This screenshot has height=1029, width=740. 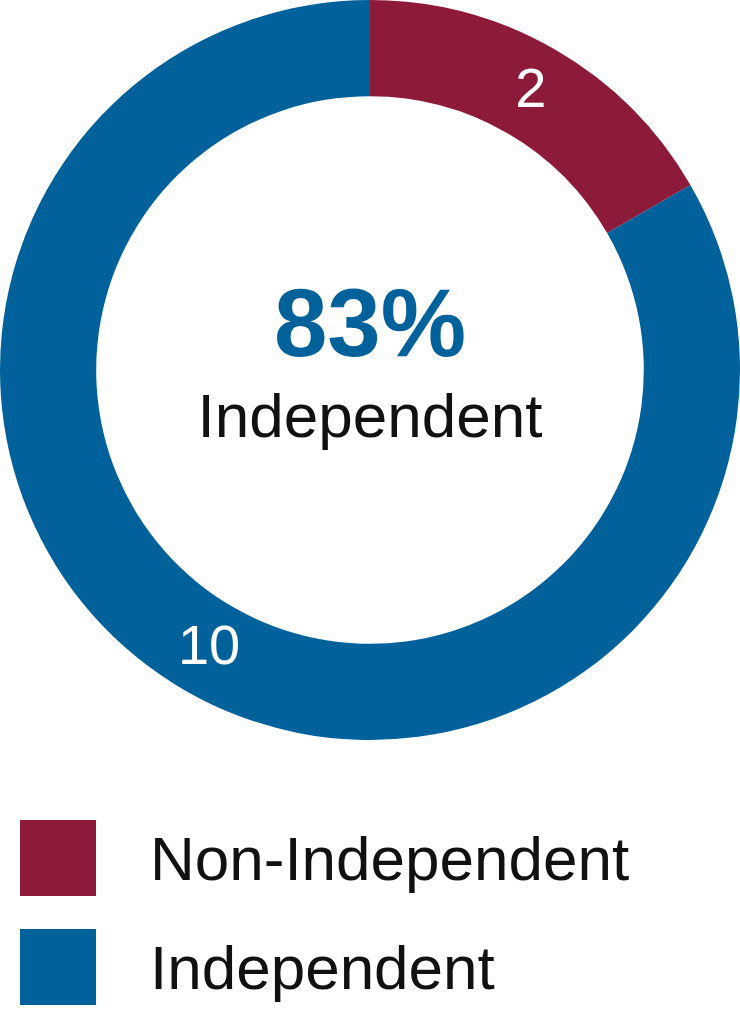 I want to click on legend-label: Non-Independent, so click(x=390, y=858).